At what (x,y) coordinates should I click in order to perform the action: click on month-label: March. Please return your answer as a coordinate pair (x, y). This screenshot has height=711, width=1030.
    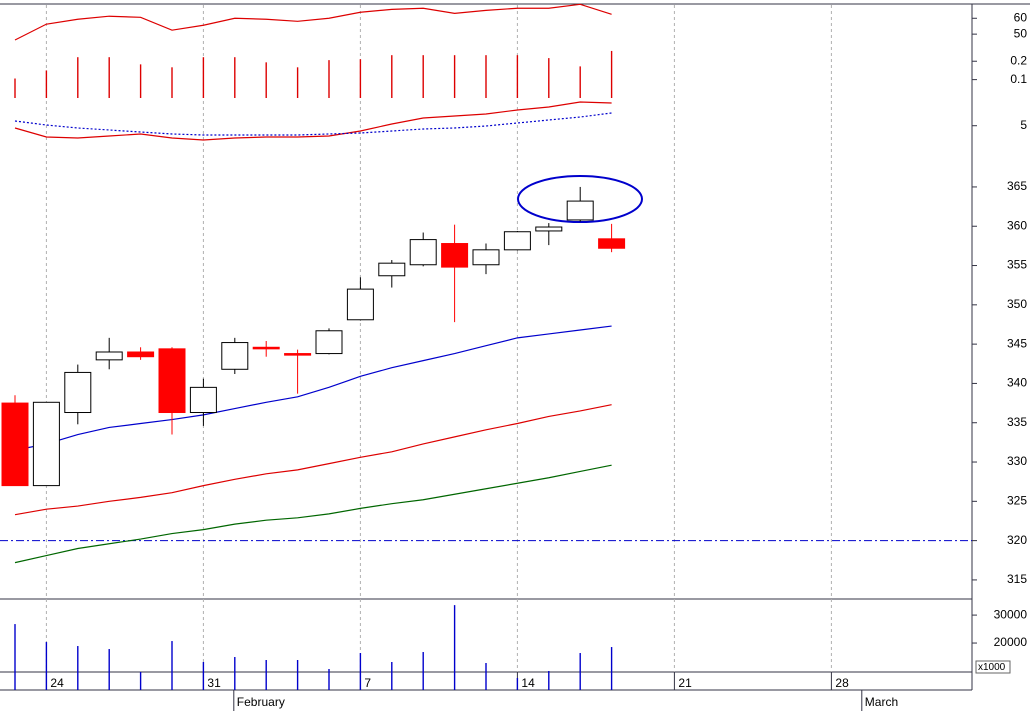
    Looking at the image, I should click on (881, 702).